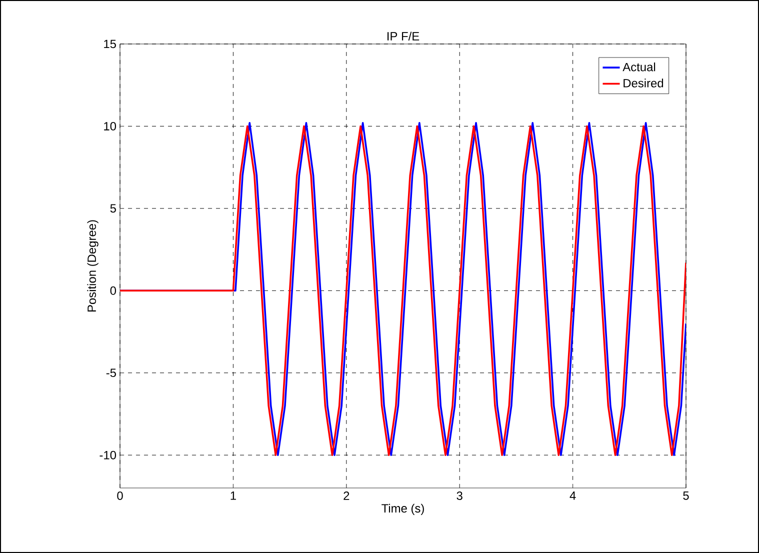  What do you see at coordinates (639, 67) in the screenshot?
I see `legend-label: Actual` at bounding box center [639, 67].